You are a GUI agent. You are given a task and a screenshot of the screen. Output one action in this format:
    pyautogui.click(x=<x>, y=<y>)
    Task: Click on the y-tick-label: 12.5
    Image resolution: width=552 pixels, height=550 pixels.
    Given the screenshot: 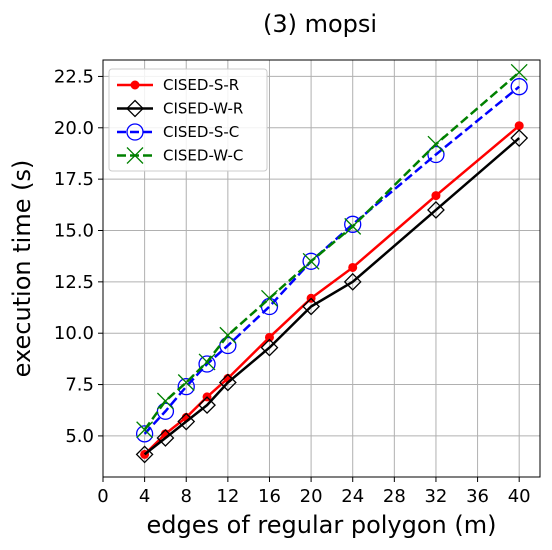 What is the action you would take?
    pyautogui.click(x=74, y=282)
    